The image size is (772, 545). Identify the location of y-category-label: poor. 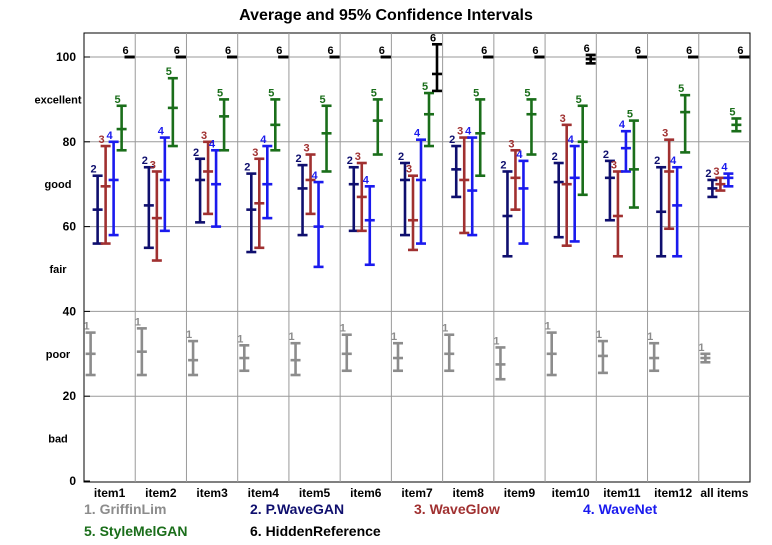
(58, 355).